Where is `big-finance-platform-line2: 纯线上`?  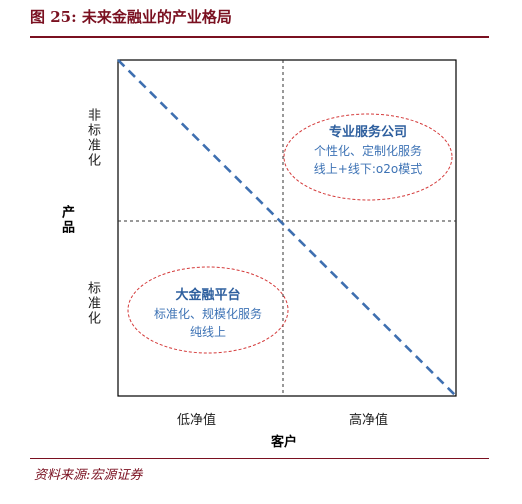 big-finance-platform-line2: 纯线上 is located at coordinates (207, 332).